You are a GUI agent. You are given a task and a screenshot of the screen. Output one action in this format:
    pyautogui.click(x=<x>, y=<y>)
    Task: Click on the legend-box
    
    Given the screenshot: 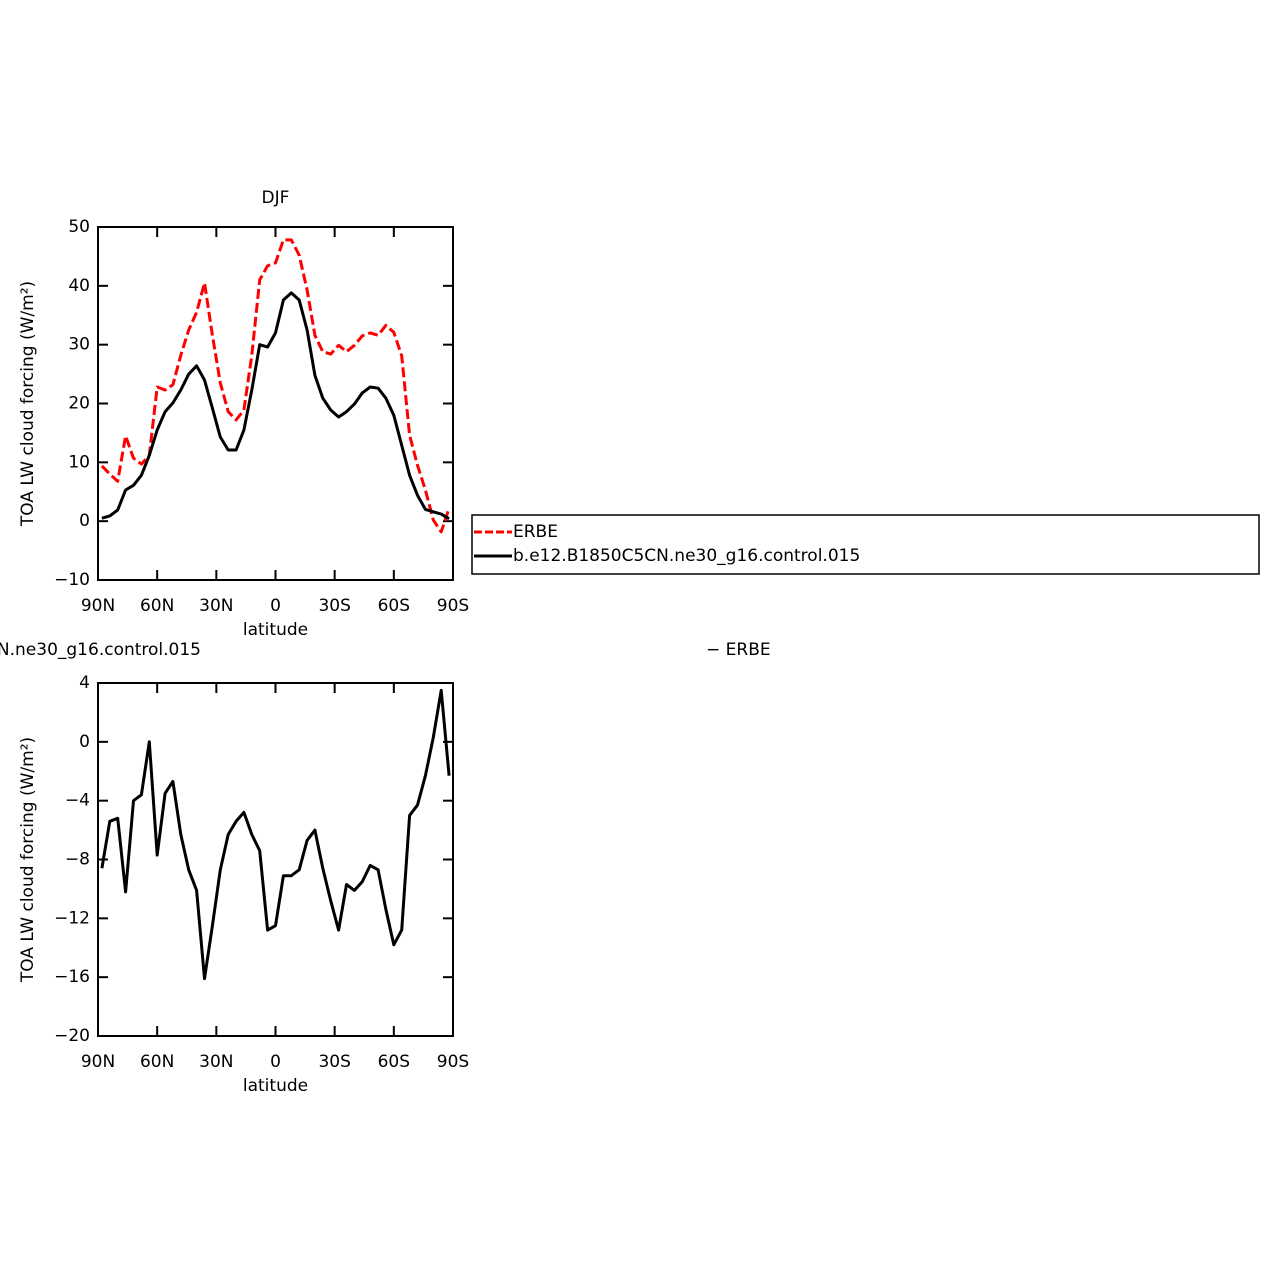 What is the action you would take?
    pyautogui.click(x=865, y=544)
    